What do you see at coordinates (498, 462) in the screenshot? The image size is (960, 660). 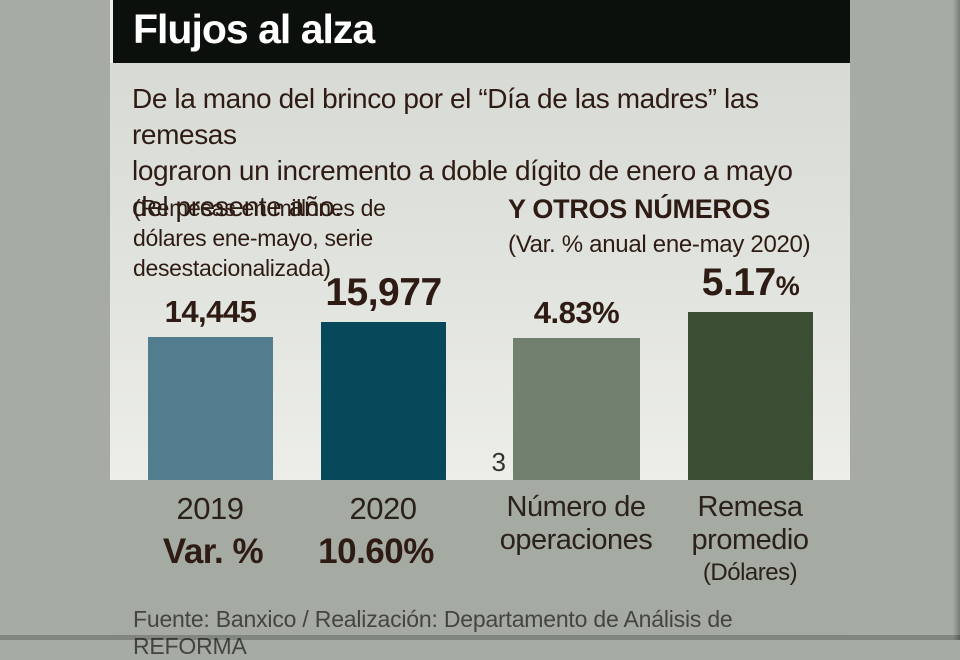 I see `right-chart-axis-min-label: 3` at bounding box center [498, 462].